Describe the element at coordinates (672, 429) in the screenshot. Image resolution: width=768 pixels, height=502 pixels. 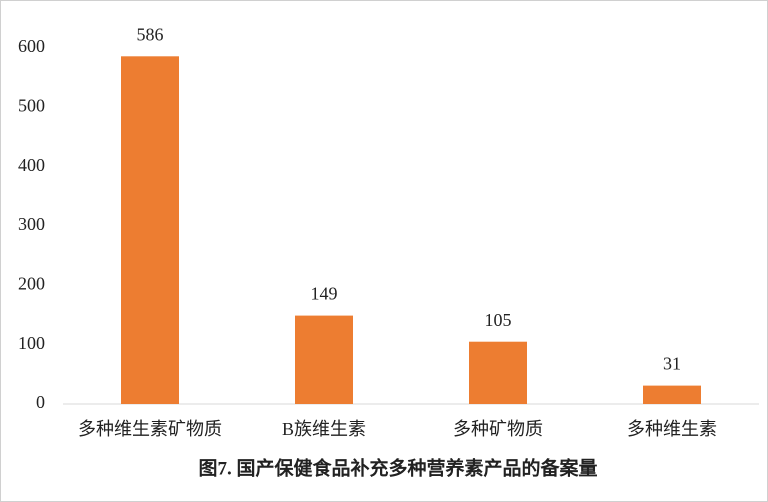
I see `x-tick-label: 多种维生素` at that location.